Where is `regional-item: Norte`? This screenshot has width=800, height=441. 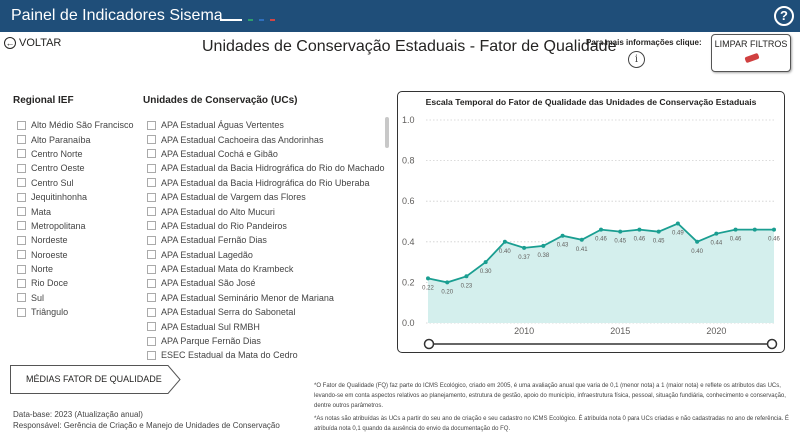 regional-item: Norte is located at coordinates (75, 269).